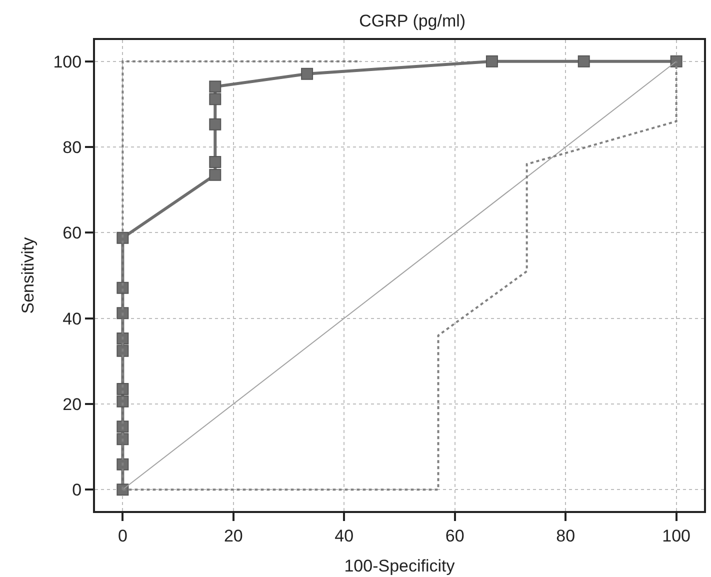 This screenshot has height=577, width=711. Describe the element at coordinates (454, 536) in the screenshot. I see `x-tick-label: 60` at that location.